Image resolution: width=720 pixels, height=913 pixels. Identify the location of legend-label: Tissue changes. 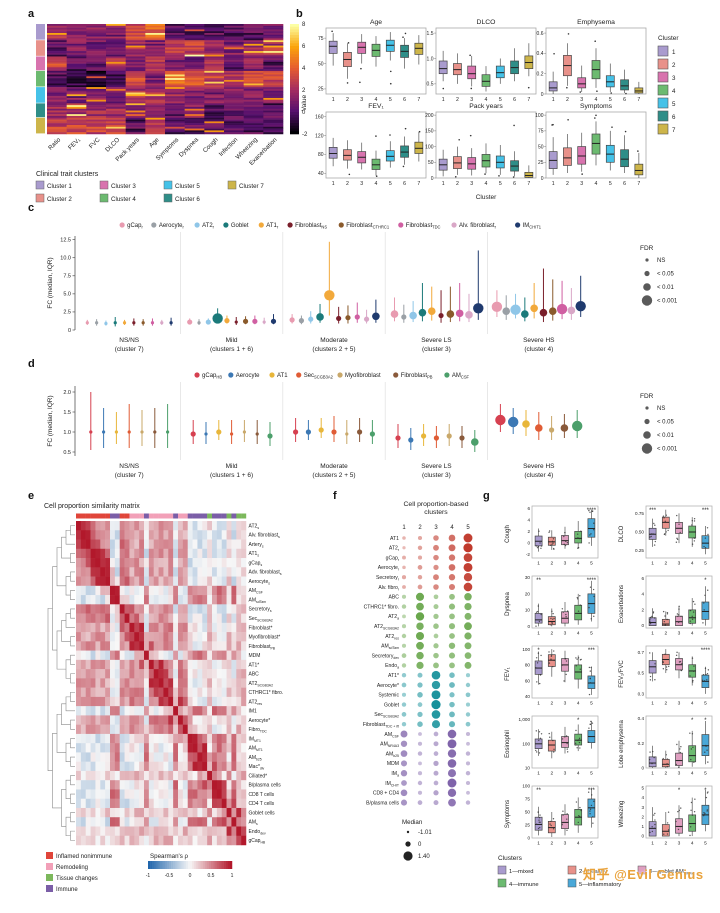
(77, 879).